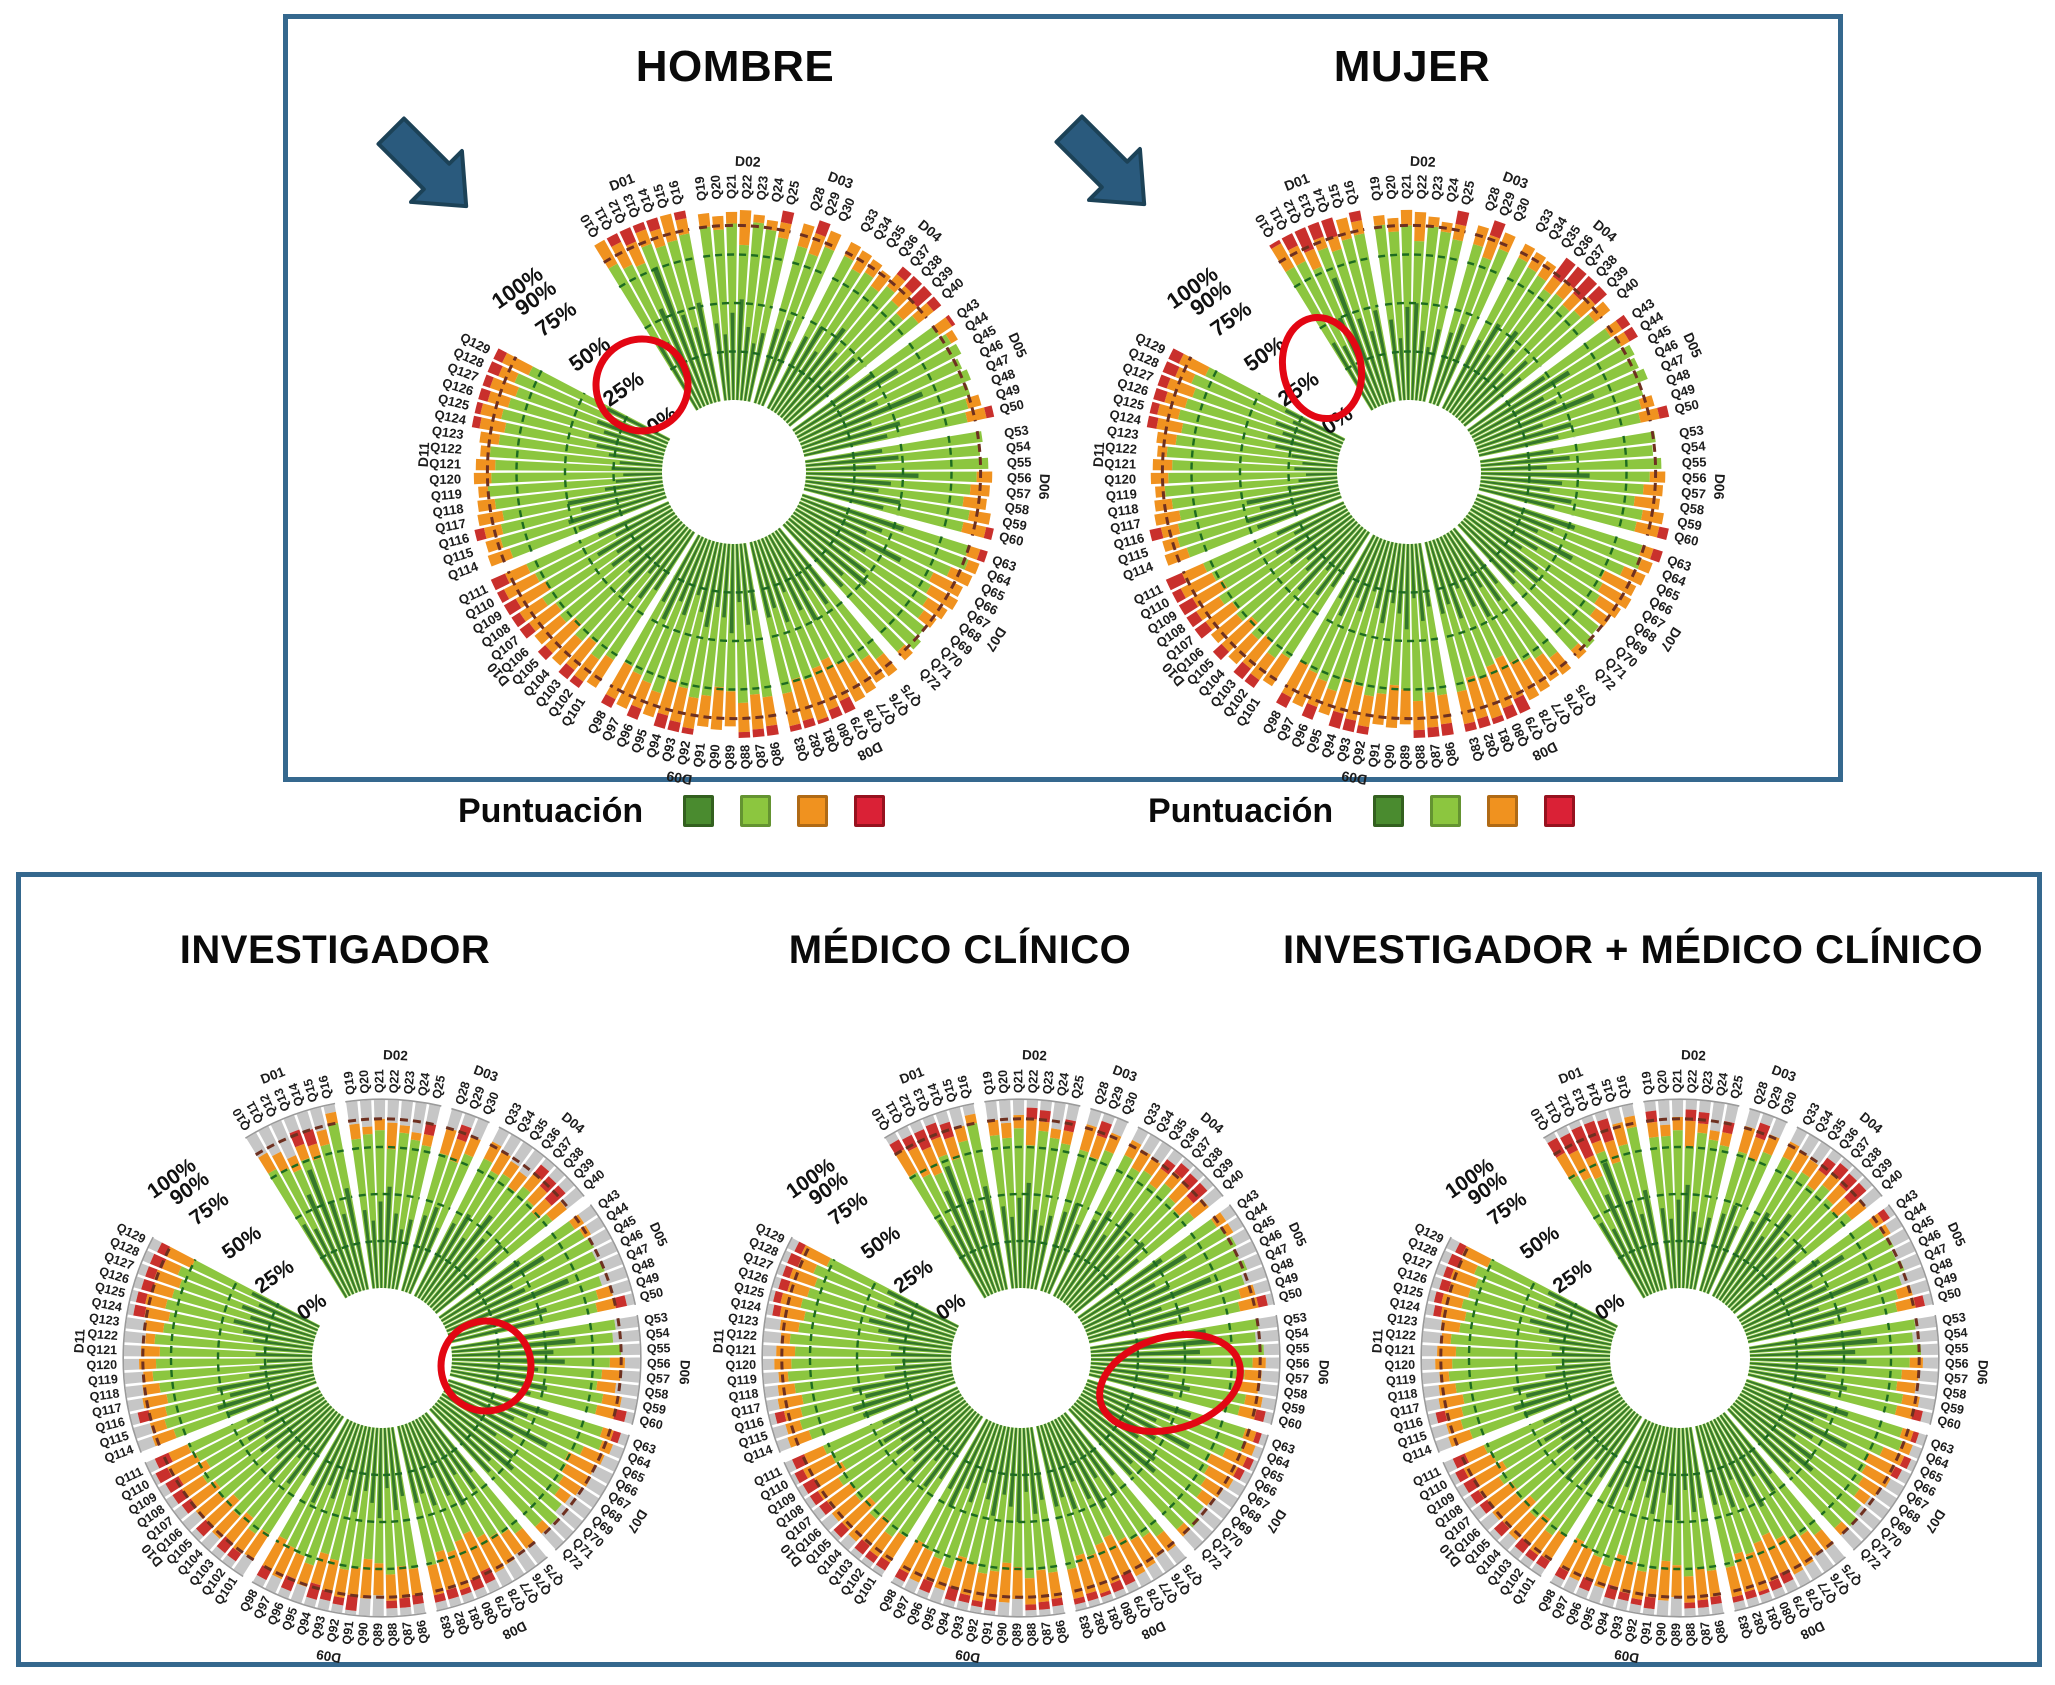 Image resolution: width=2055 pixels, height=1685 pixels. Describe the element at coordinates (743, 1320) in the screenshot. I see `svg-text: Q123` at that location.